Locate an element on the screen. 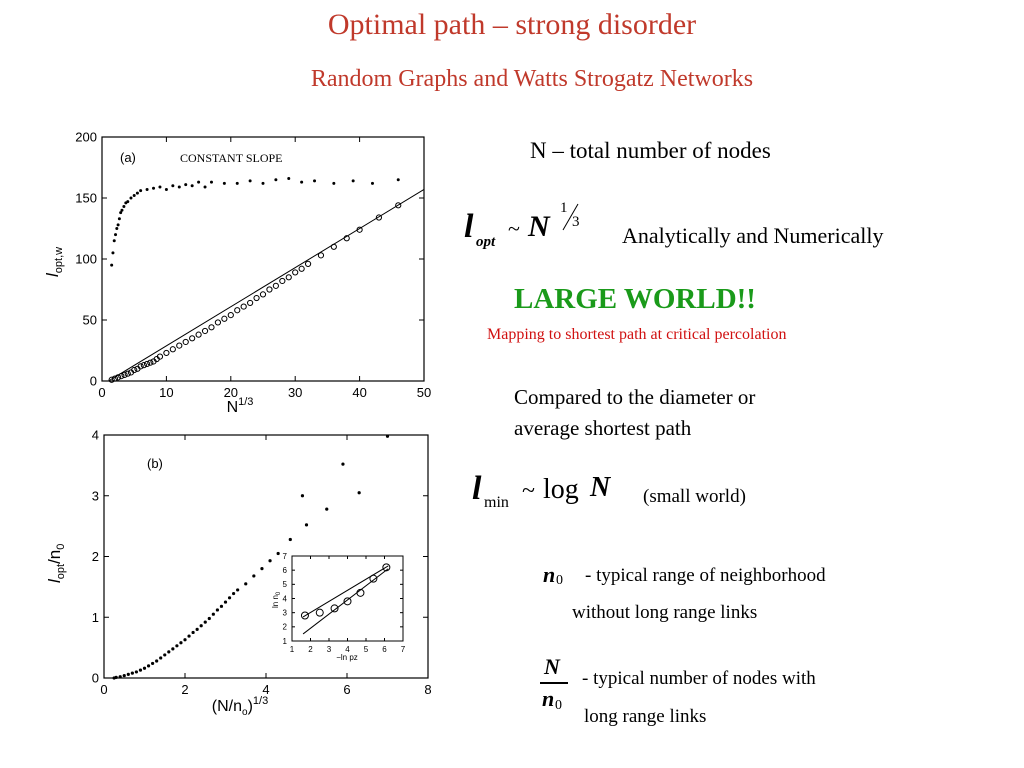 Image resolution: width=1024 pixels, height=768 pixels. chart-b-ytick-label: 3 is located at coordinates (95, 495).